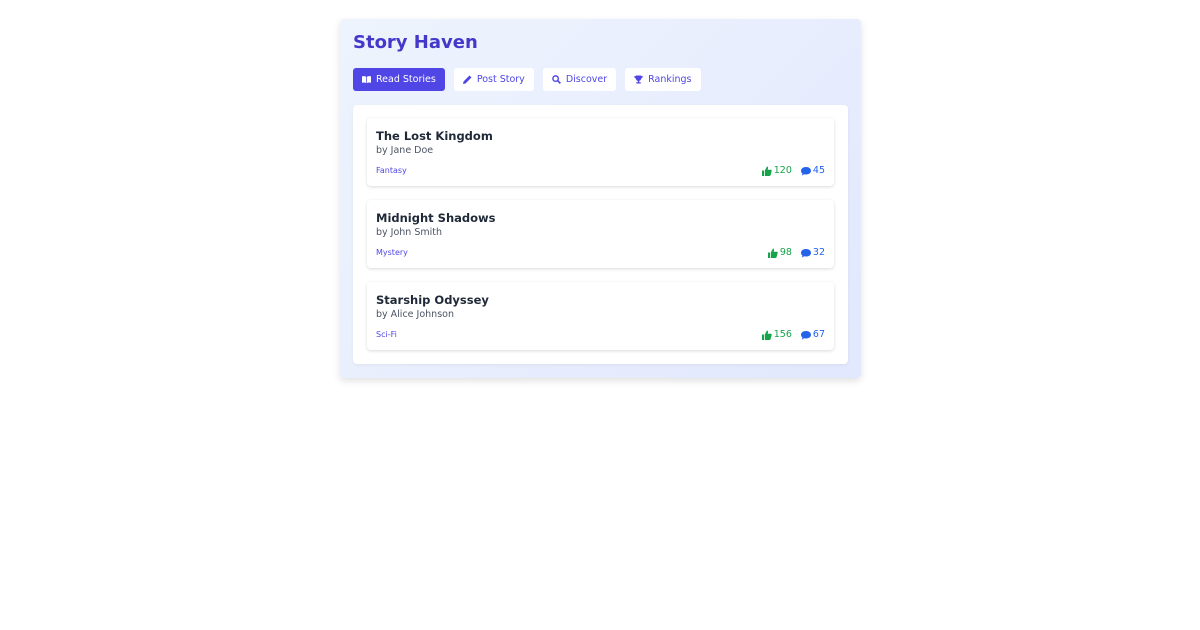 The height and width of the screenshot is (630, 1200). What do you see at coordinates (812, 334) in the screenshot?
I see `comments: 67` at bounding box center [812, 334].